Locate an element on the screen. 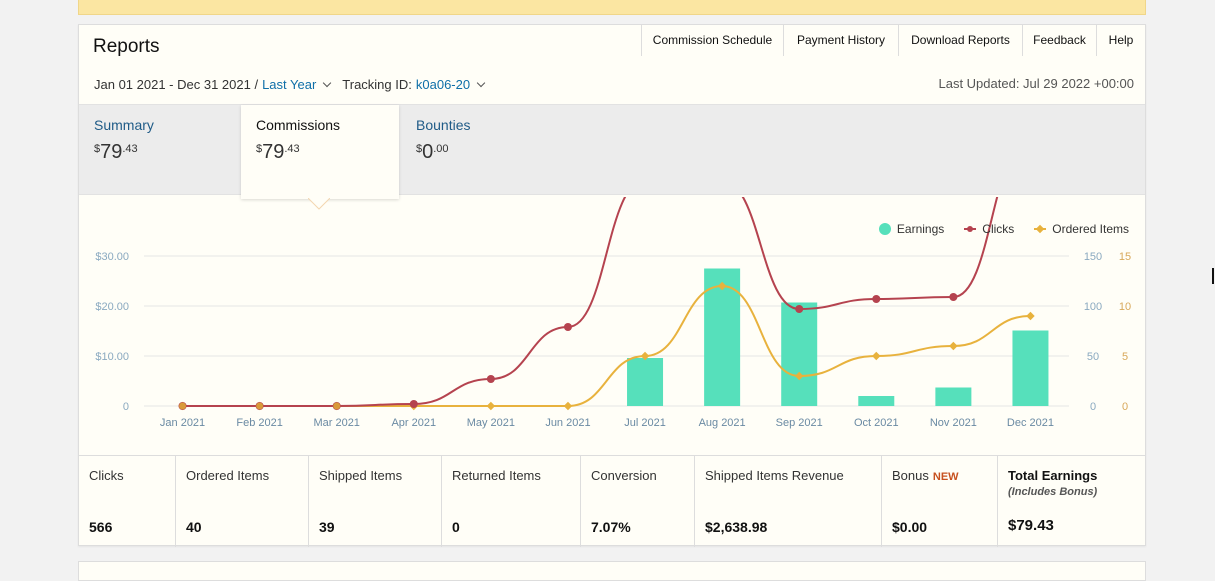 This screenshot has width=1215, height=581. tab-label: Summary is located at coordinates (124, 125).